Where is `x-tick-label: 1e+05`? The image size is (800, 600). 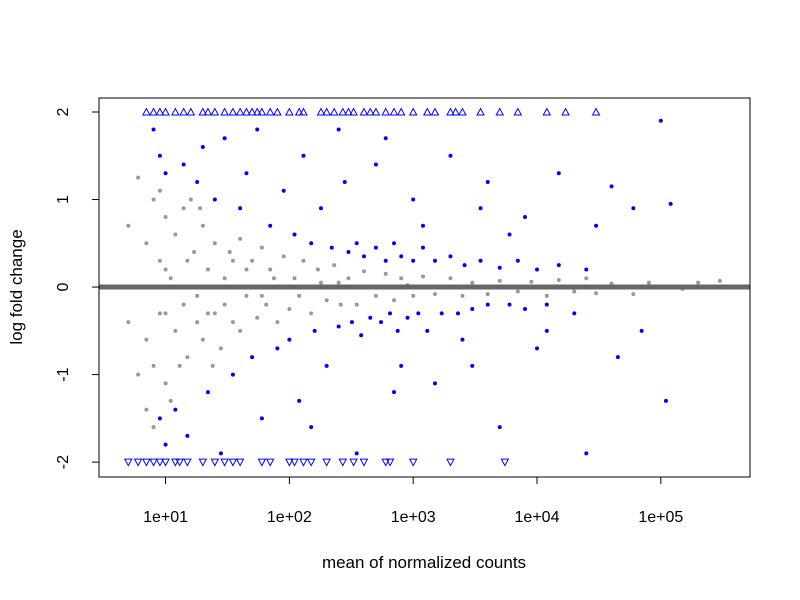
x-tick-label: 1e+05 is located at coordinates (660, 517).